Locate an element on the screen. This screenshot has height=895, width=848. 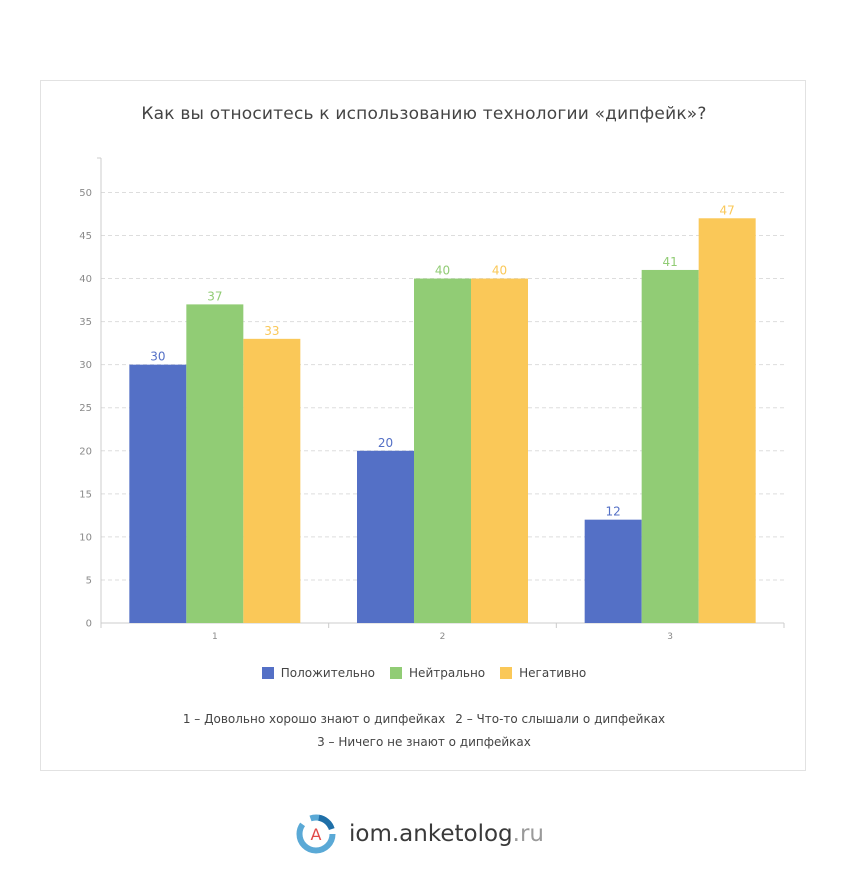
note-1: 1 – Довольно хорошо знают о дипфейках is located at coordinates (314, 719).